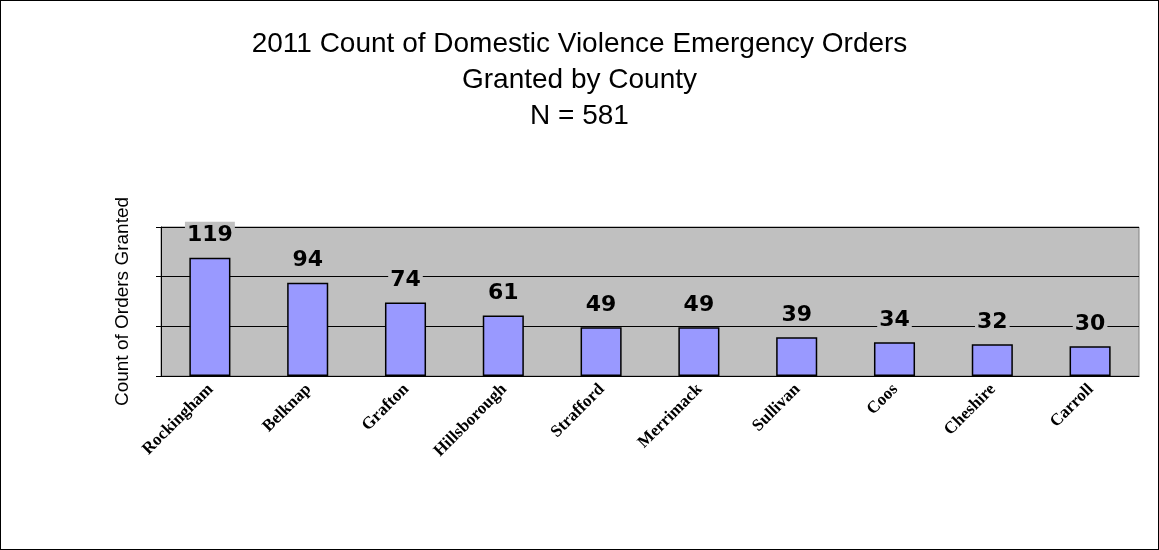  I want to click on data-label: 61, so click(503, 291).